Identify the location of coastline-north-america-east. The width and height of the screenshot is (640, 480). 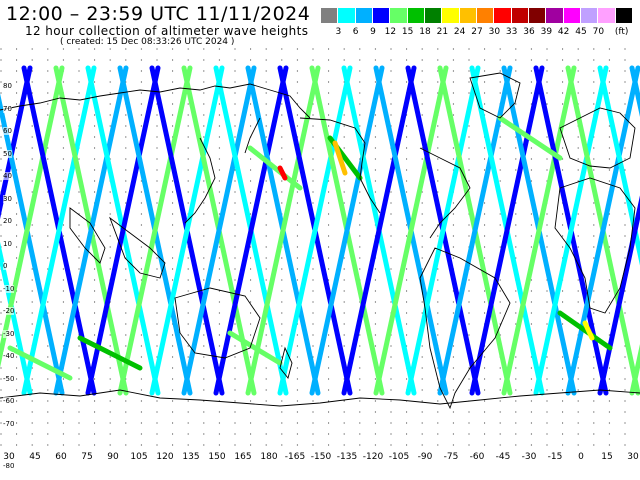
(445, 193).